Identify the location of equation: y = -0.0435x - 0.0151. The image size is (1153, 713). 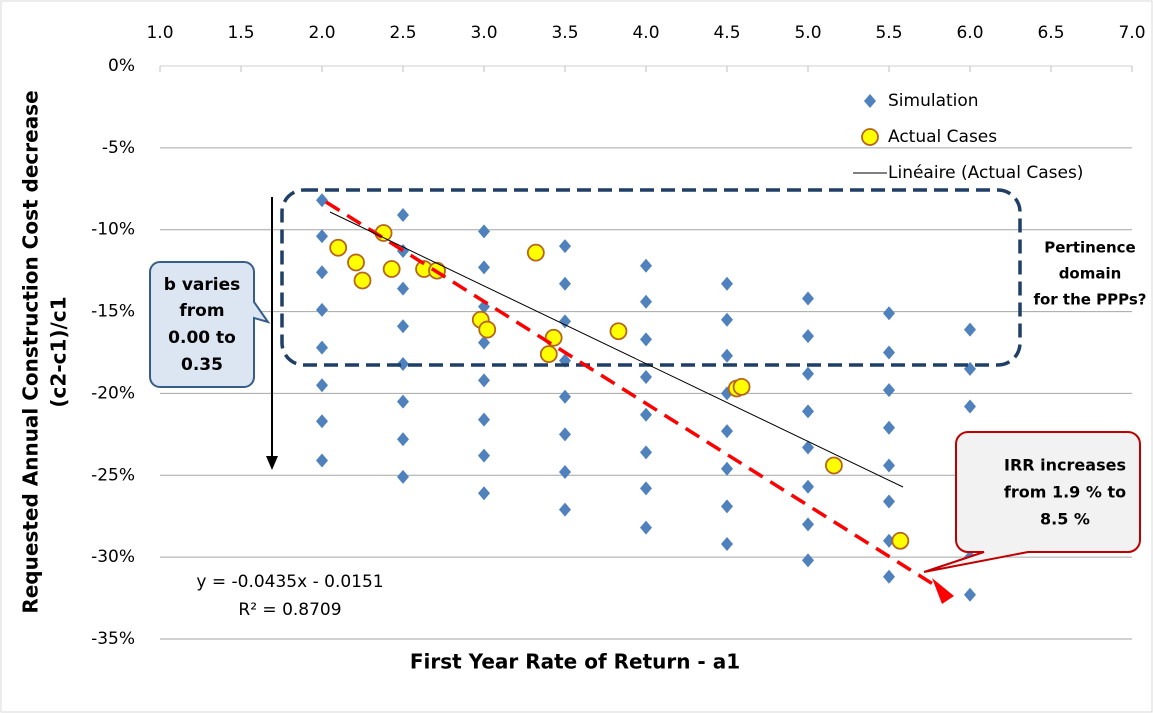
(289, 582).